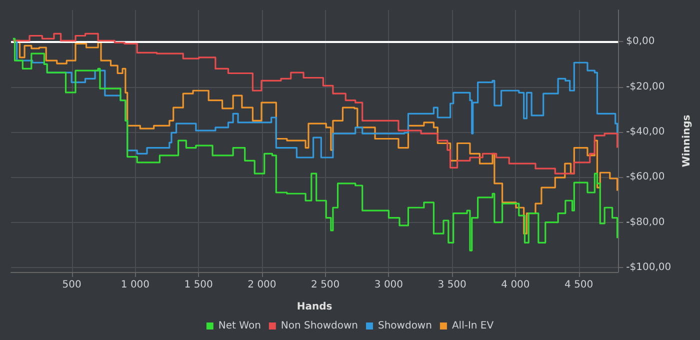 The image size is (700, 340). What do you see at coordinates (325, 285) in the screenshot?
I see `x-tick-label: 2 500` at bounding box center [325, 285].